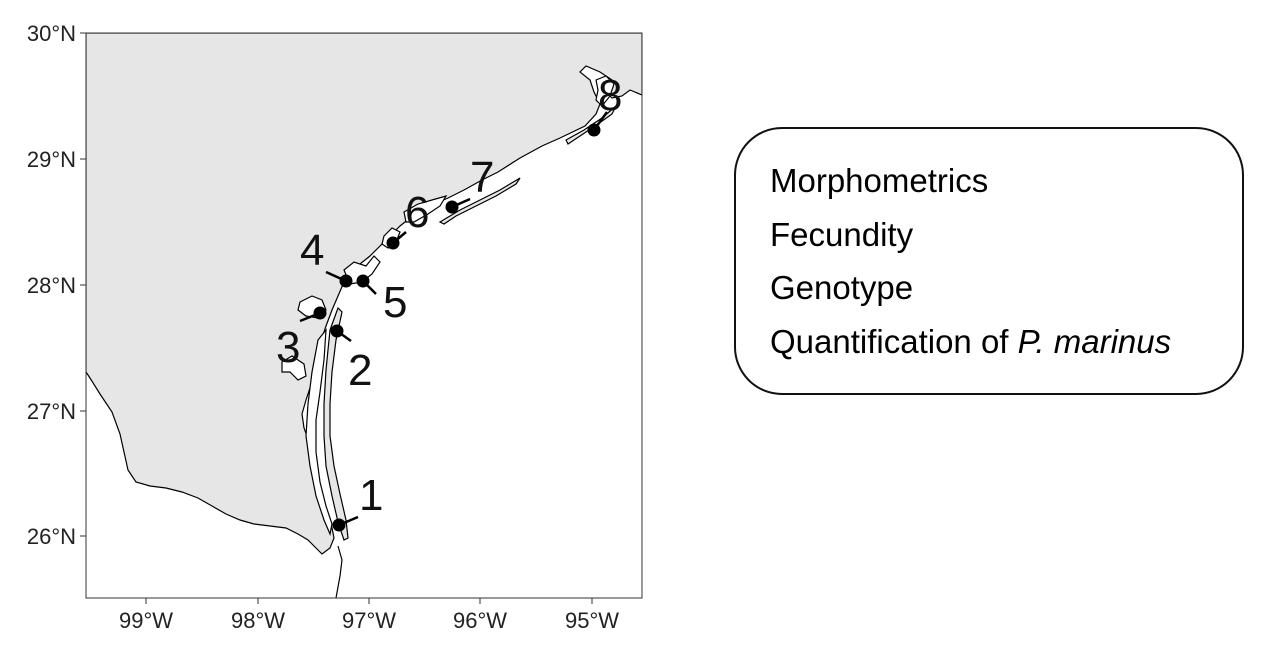  I want to click on latitude-axis: 30°N 29°N 28°N 27°N 26°N, so click(56, 285).